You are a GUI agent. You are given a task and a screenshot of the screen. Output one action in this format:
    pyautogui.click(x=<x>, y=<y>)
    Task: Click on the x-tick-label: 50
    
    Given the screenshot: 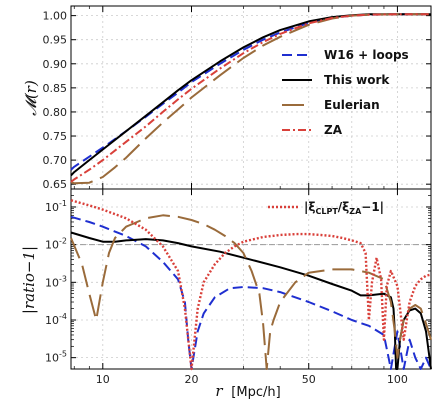 What is the action you would take?
    pyautogui.click(x=309, y=379)
    